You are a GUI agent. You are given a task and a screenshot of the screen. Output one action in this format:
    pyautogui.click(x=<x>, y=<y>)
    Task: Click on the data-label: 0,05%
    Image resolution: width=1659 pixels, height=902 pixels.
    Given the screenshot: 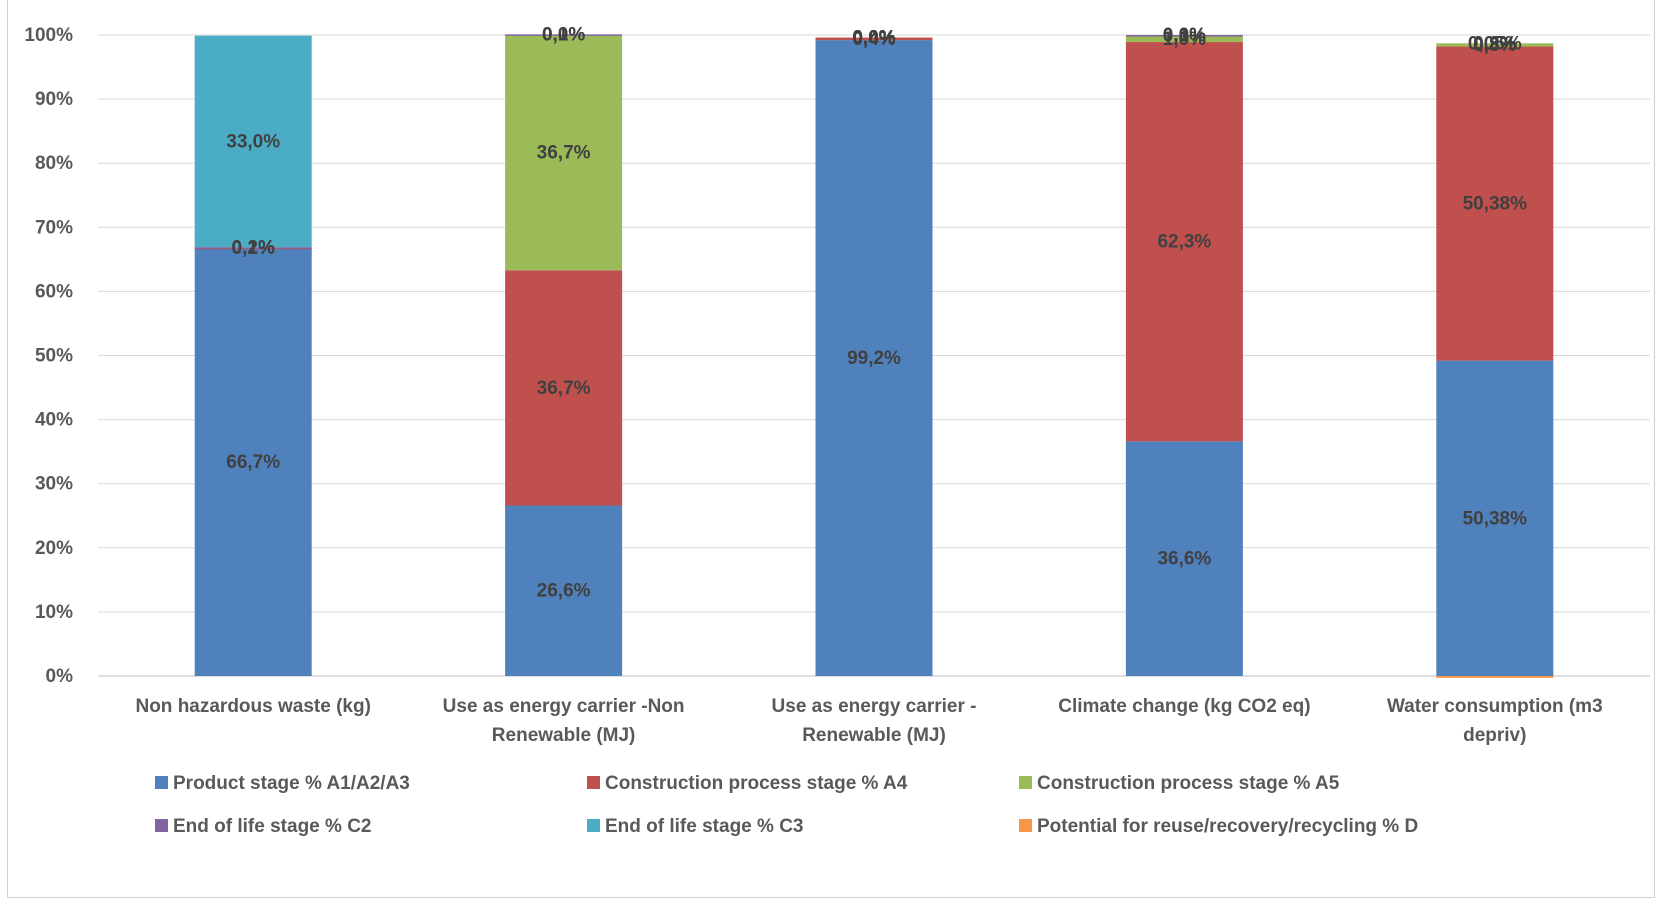 What is the action you would take?
    pyautogui.click(x=1495, y=43)
    